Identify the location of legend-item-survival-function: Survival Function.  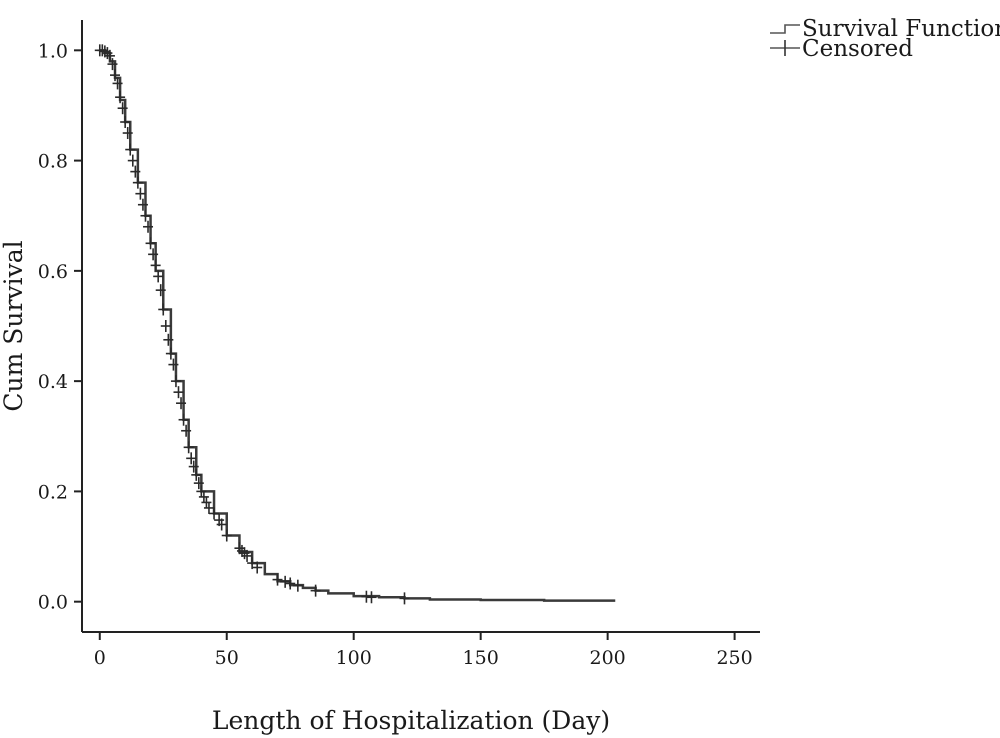
(885, 29).